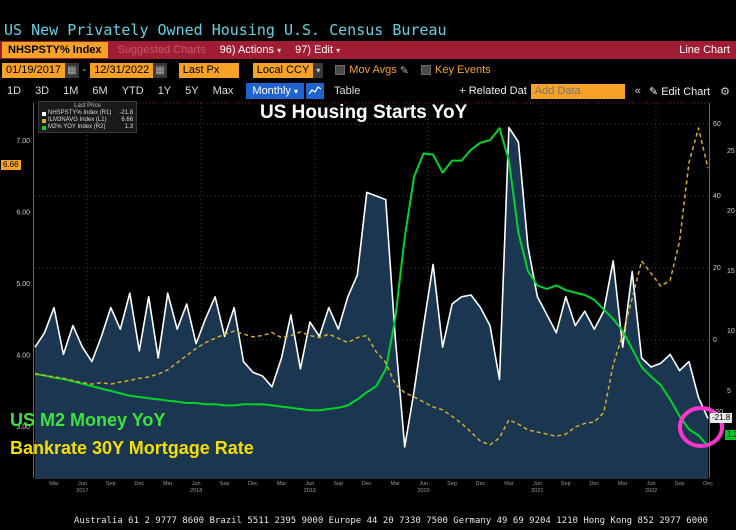  I want to click on gear-icon: ⚙, so click(725, 91).